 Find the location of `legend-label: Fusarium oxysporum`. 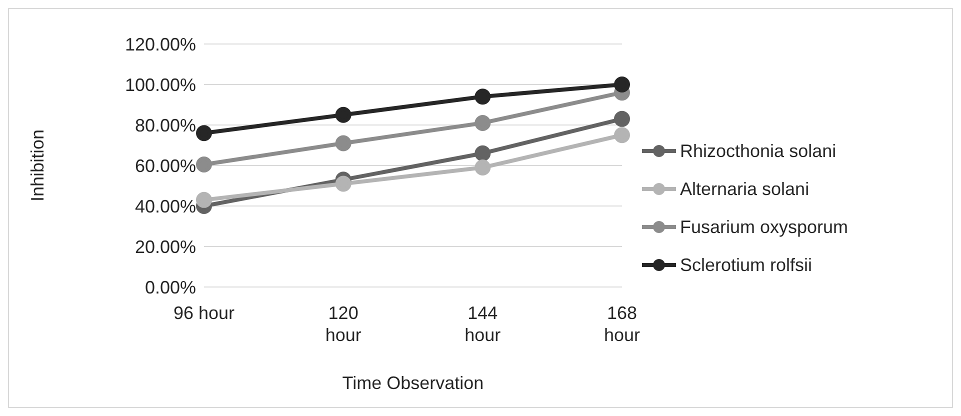

legend-label: Fusarium oxysporum is located at coordinates (764, 227).